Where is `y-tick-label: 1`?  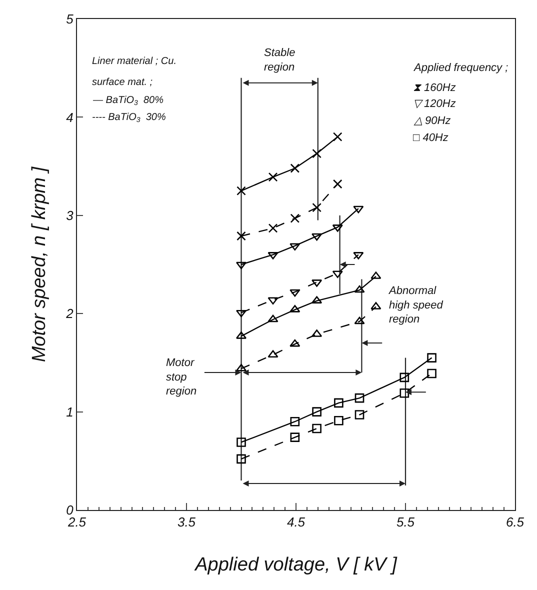 y-tick-label: 1 is located at coordinates (70, 412).